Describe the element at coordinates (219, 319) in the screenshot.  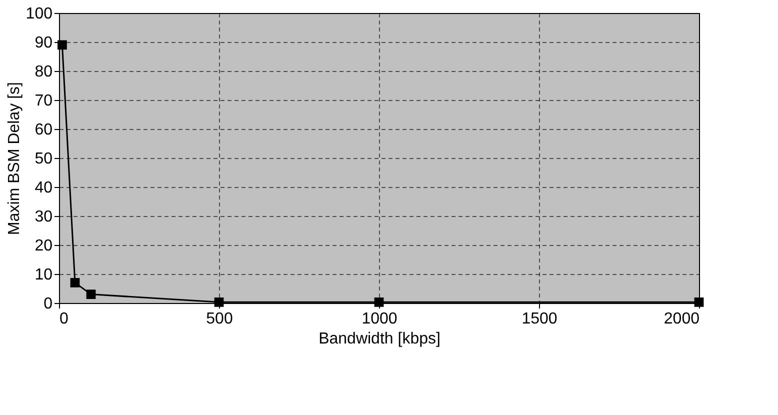
I see `x-tick-label: 500` at that location.